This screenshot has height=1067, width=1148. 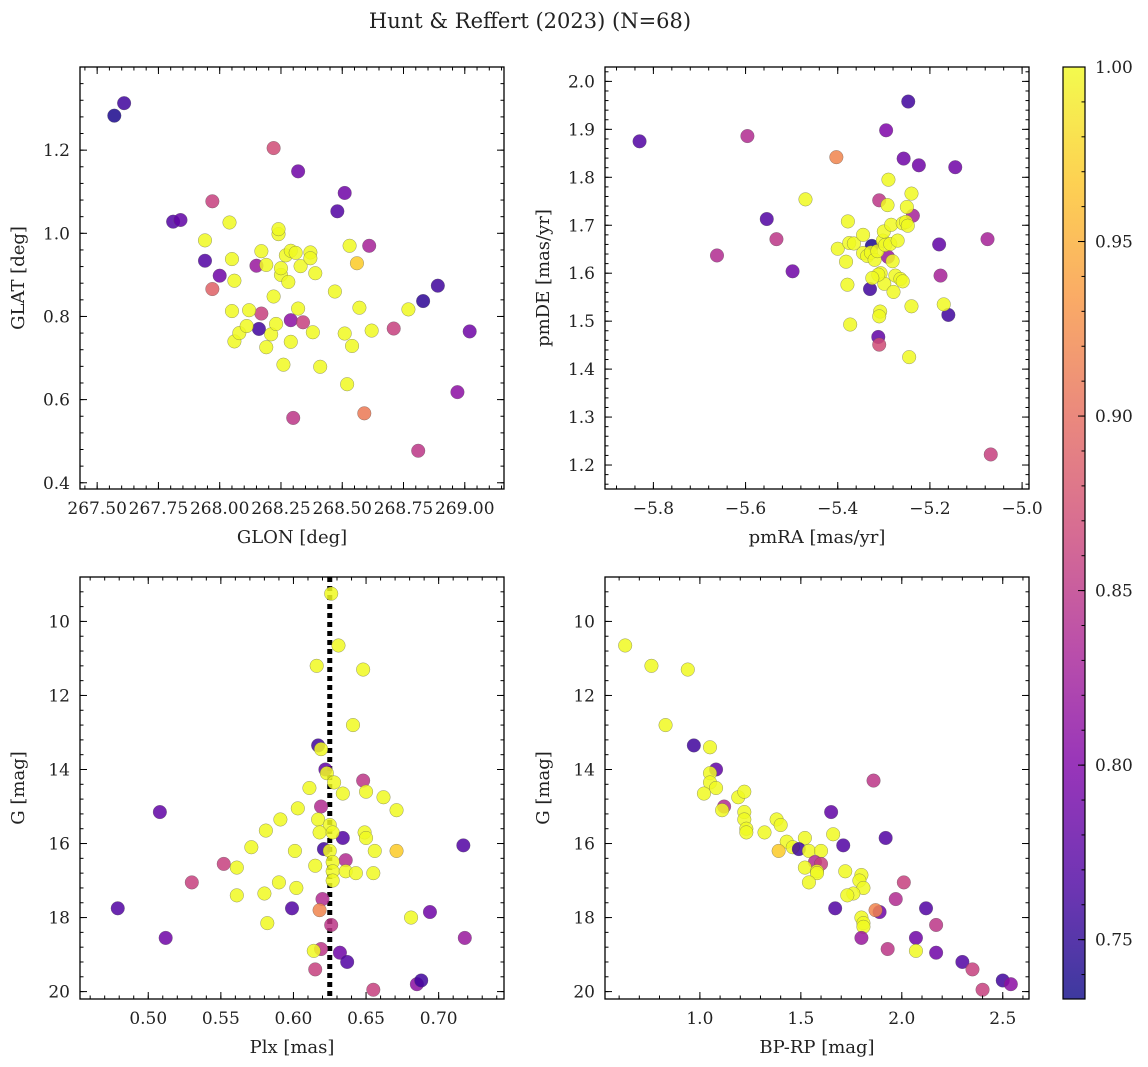 I want to click on x-axis-label: GLON [deg], so click(x=292, y=537).